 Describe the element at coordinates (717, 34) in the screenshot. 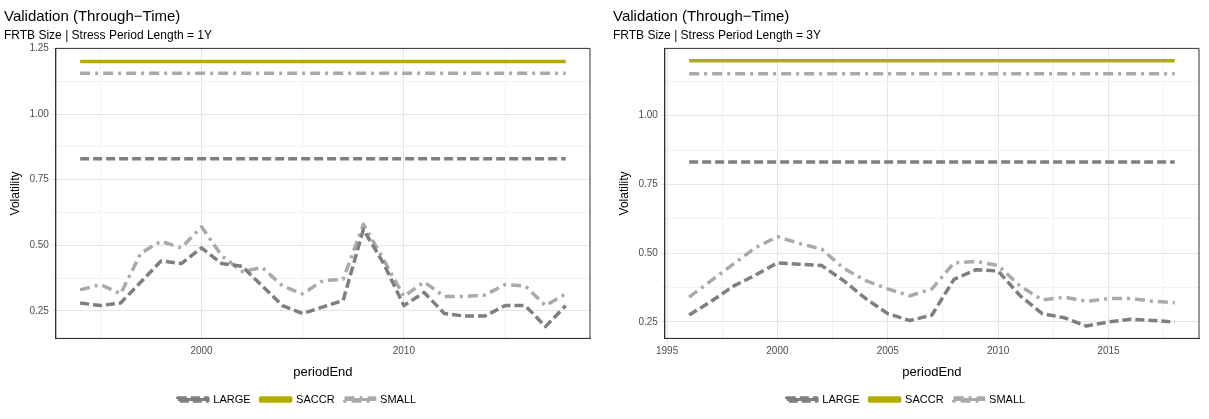

I see `chart-subtitle: FRTB Size | Stress Period Length = 3Y` at that location.